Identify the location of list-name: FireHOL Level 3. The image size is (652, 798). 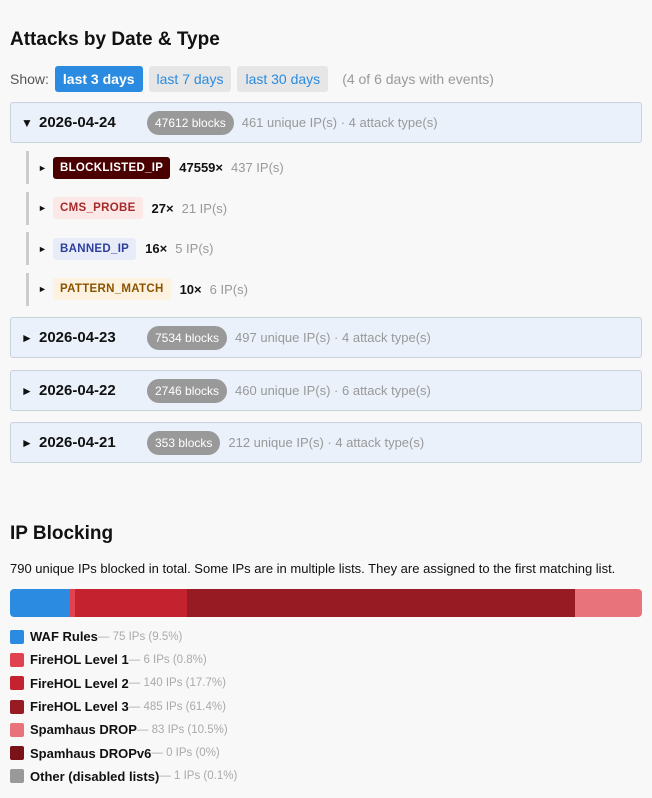
(79, 707).